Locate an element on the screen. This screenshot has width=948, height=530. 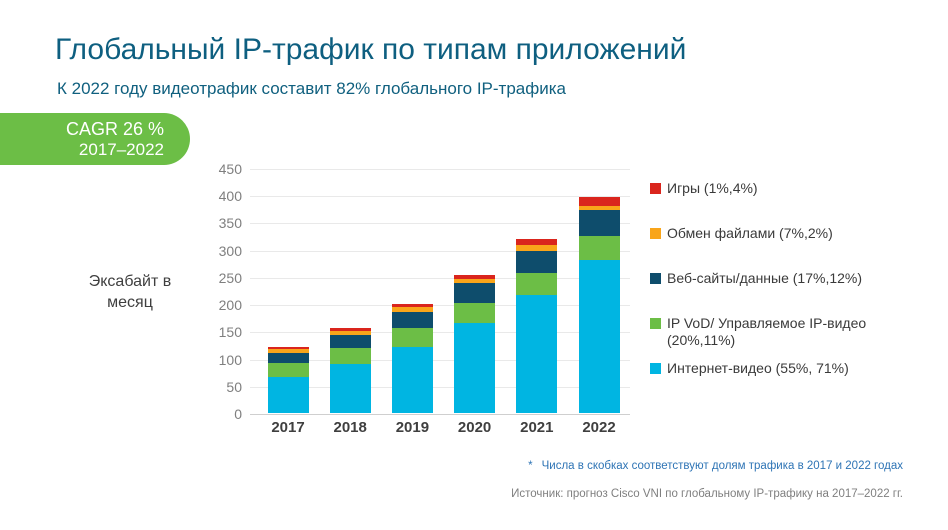
page-title: Глобальный IP-трафик по типам приложений is located at coordinates (371, 49).